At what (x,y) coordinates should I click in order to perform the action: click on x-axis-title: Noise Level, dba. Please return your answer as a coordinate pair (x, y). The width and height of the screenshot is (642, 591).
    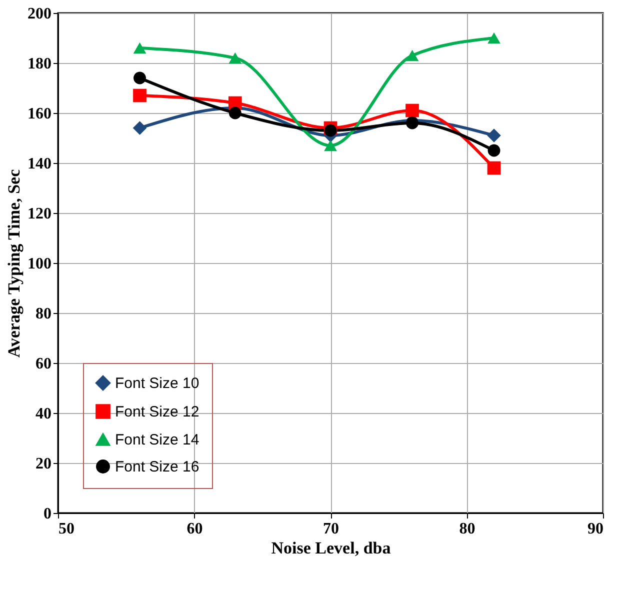
    Looking at the image, I should click on (331, 548).